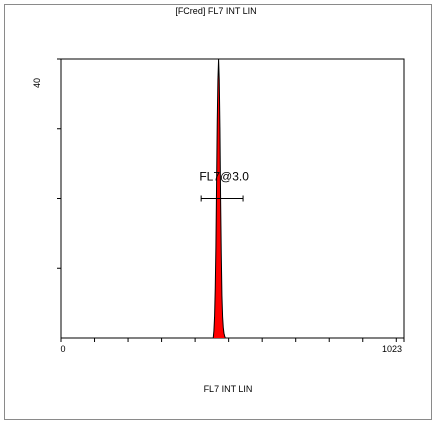 The height and width of the screenshot is (425, 440). Describe the element at coordinates (62, 349) in the screenshot. I see `x-axis-min-label: 0` at that location.